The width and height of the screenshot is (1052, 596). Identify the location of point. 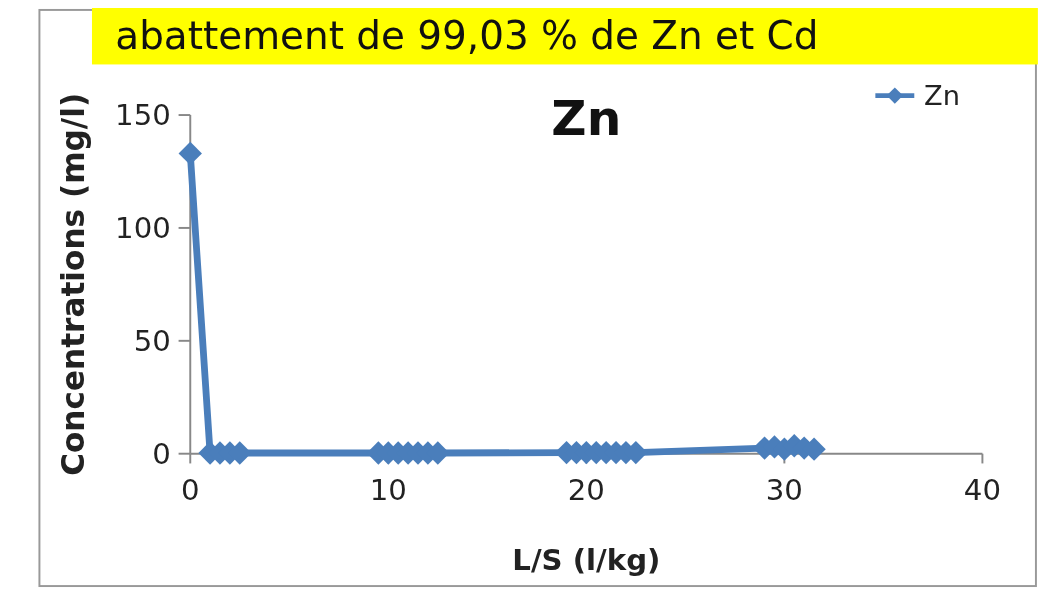
(190, 153).